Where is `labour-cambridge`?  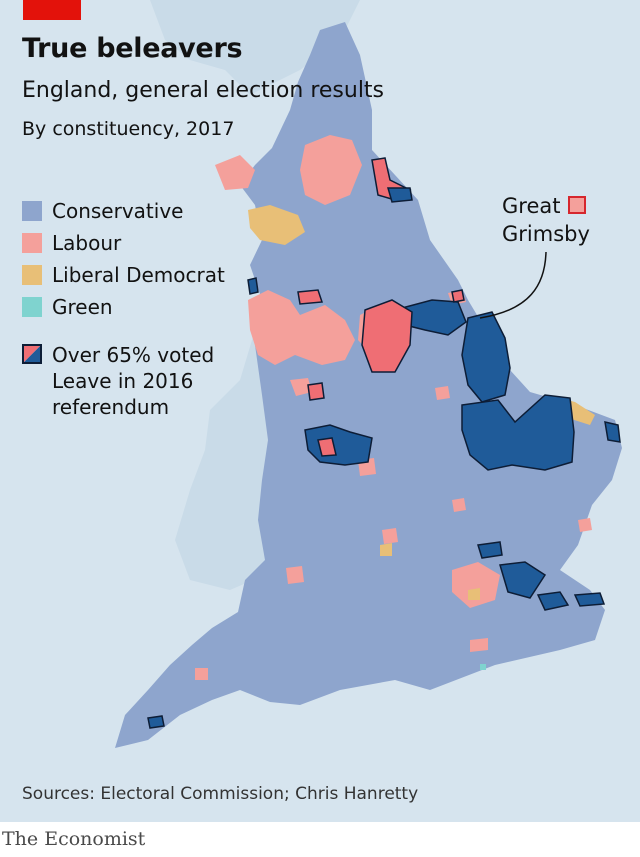 labour-cambridge is located at coordinates (459, 505).